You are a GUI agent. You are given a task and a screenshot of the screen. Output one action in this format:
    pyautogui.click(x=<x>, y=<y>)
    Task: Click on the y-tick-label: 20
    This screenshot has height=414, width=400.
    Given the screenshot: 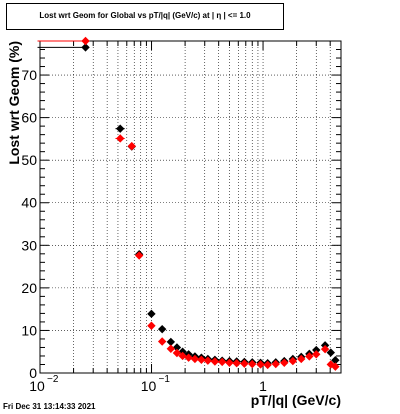 What is the action you would take?
    pyautogui.click(x=29, y=288)
    